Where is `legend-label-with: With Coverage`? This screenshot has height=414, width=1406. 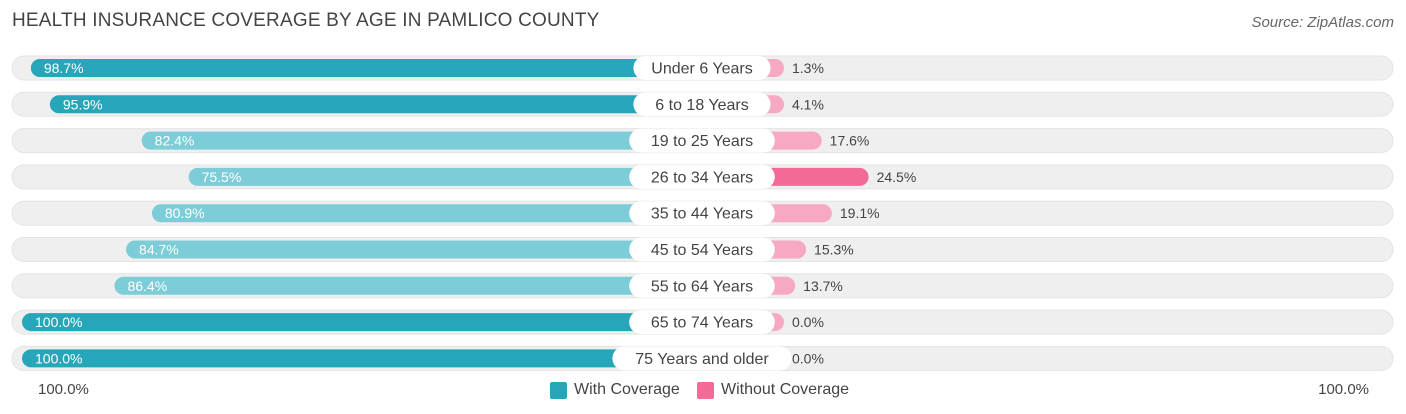
legend-label-with: With Coverage is located at coordinates (627, 389).